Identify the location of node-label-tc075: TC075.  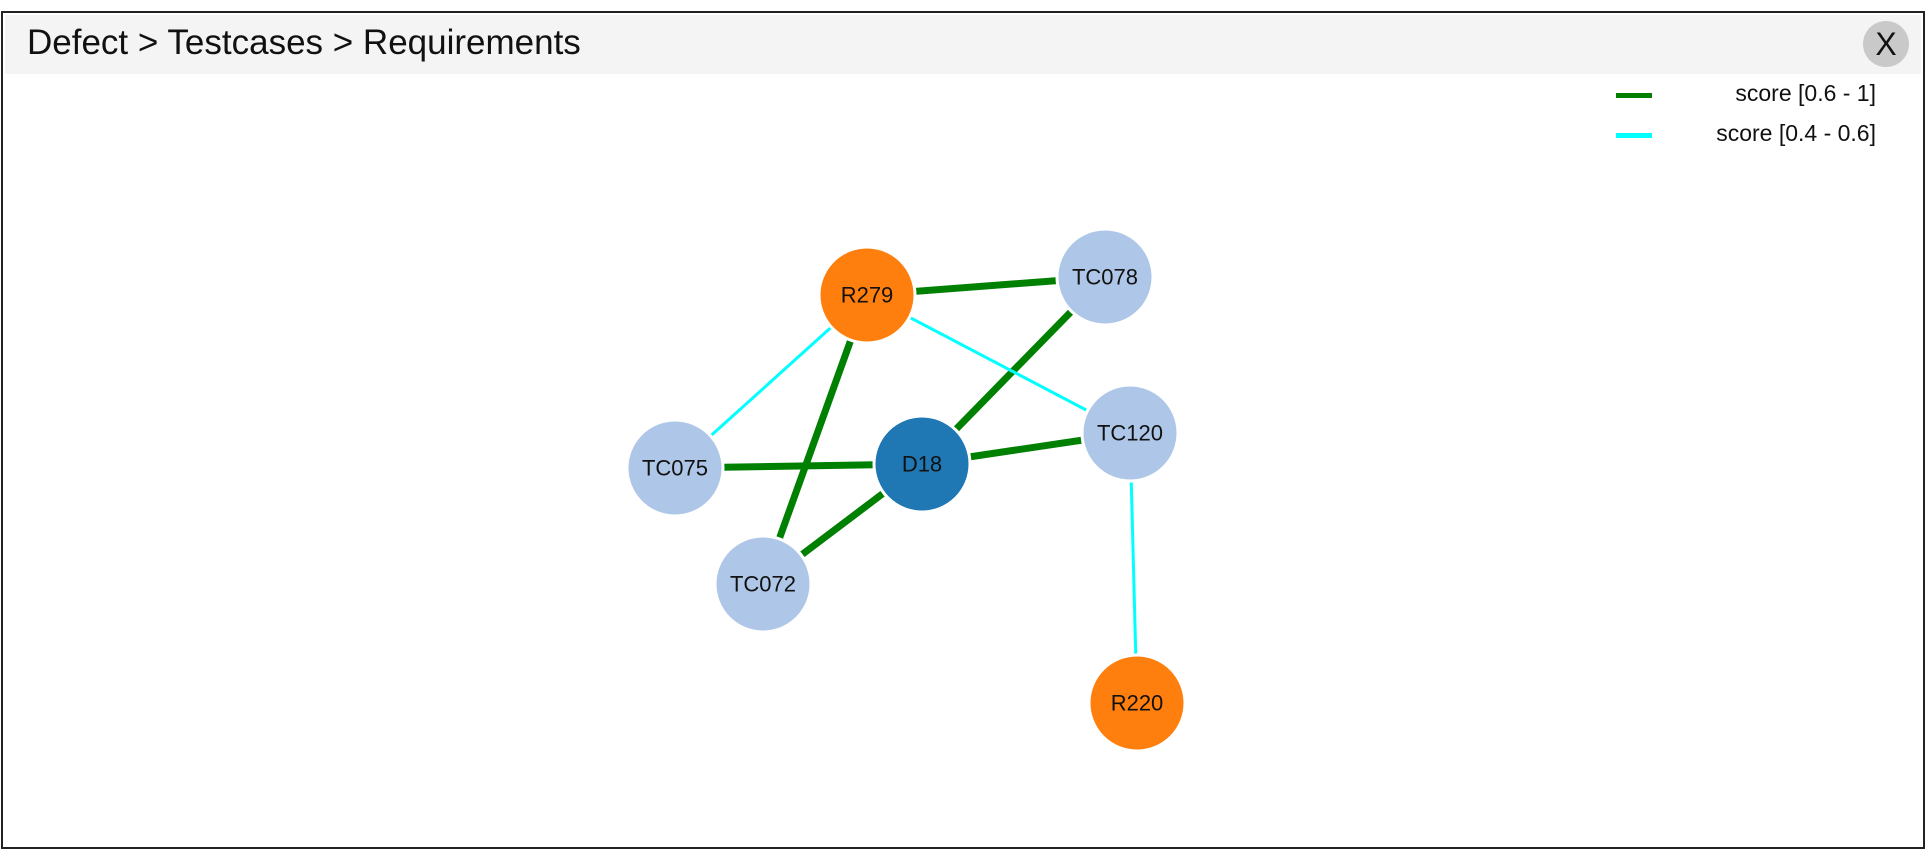
(675, 468).